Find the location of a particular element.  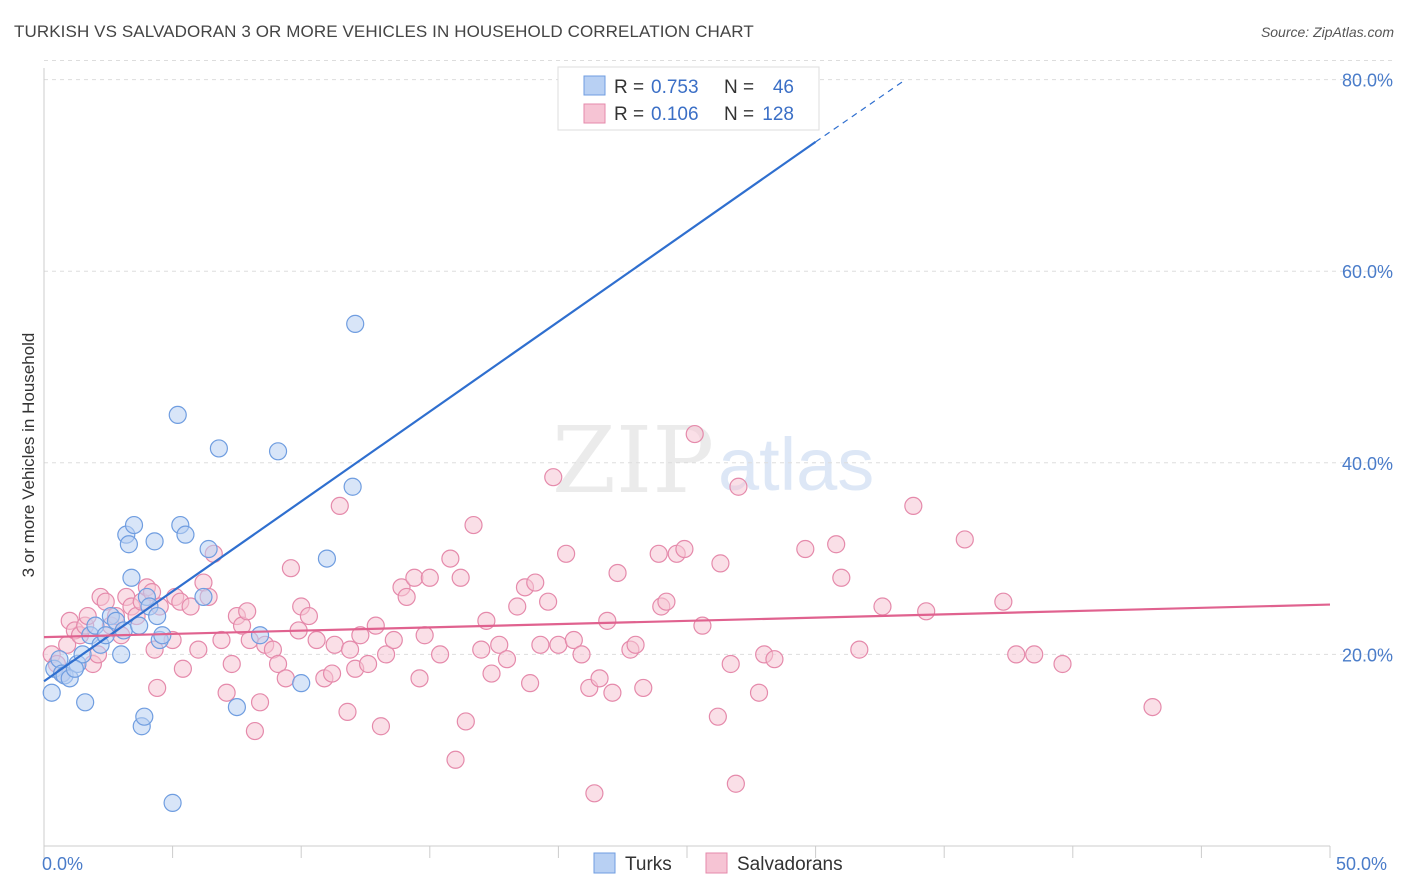

legend-top: R = 0.753 N = 46 R = 0.106 N = 128 is located at coordinates (688, 98).